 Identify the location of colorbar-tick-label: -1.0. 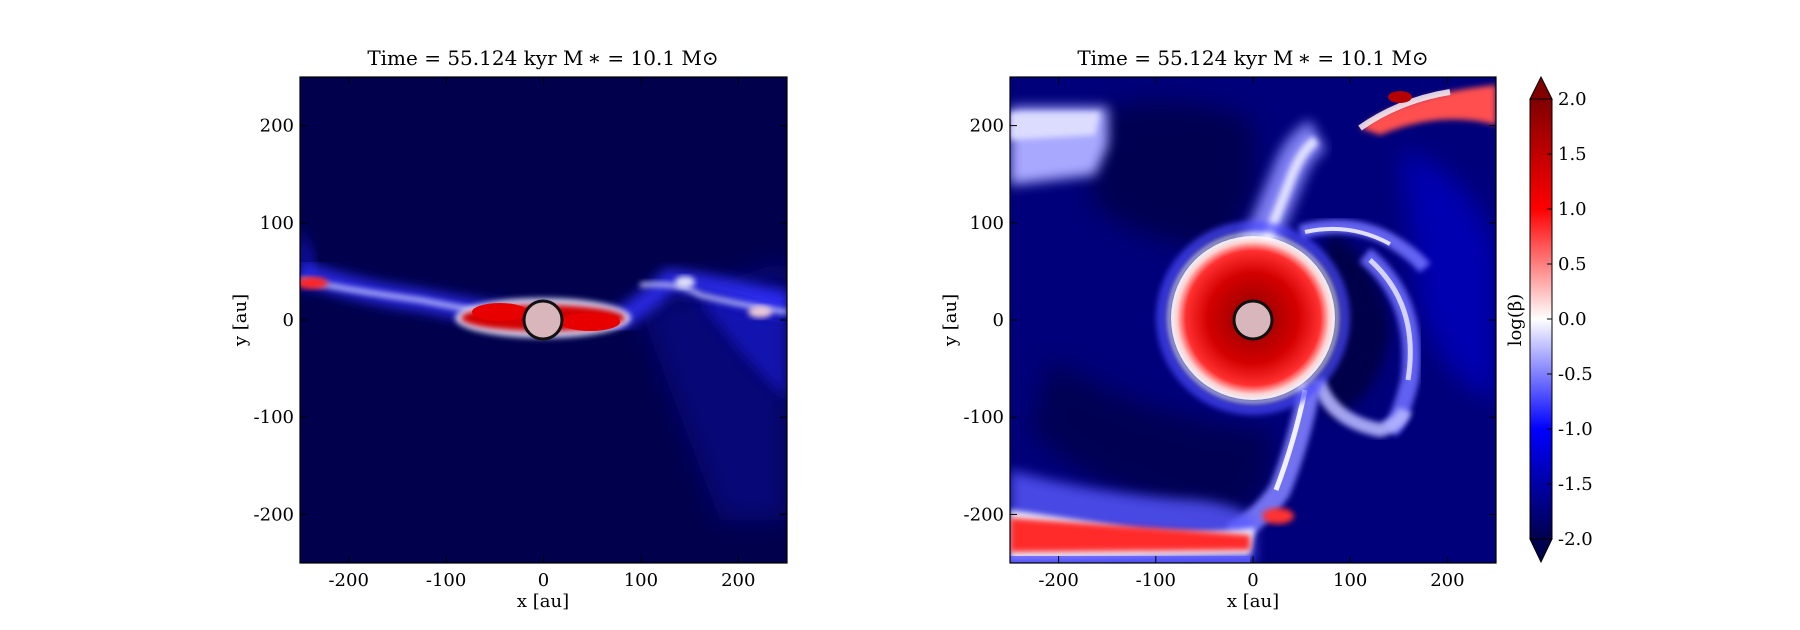
(1575, 429).